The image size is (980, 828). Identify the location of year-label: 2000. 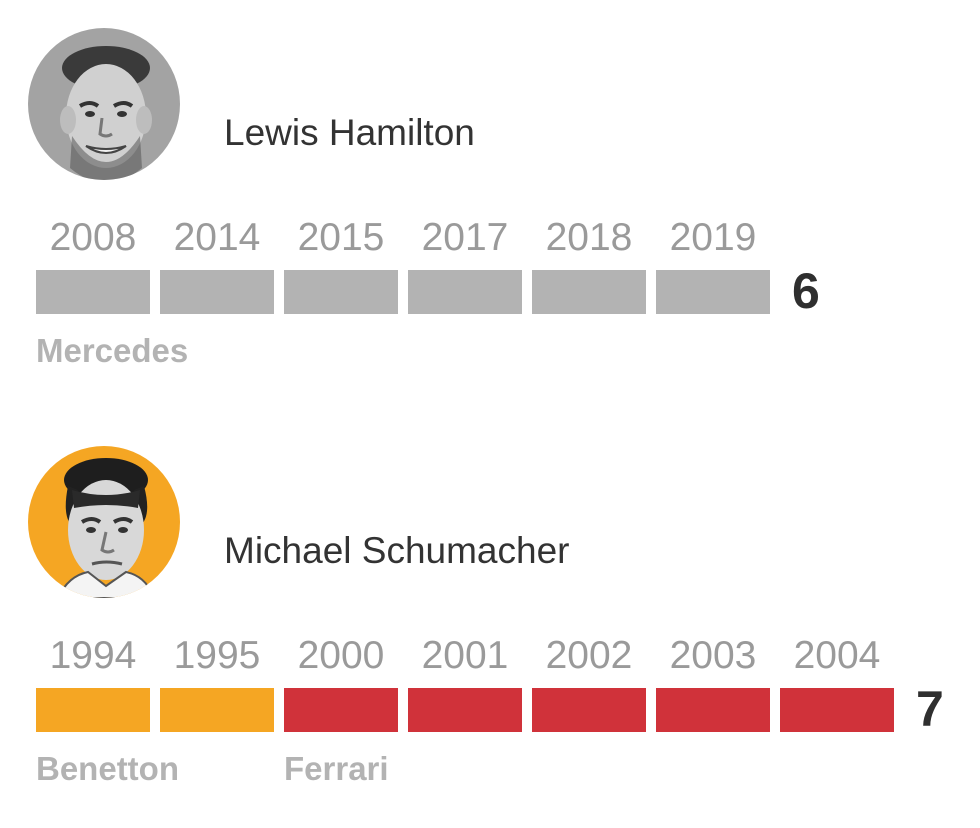
(341, 655).